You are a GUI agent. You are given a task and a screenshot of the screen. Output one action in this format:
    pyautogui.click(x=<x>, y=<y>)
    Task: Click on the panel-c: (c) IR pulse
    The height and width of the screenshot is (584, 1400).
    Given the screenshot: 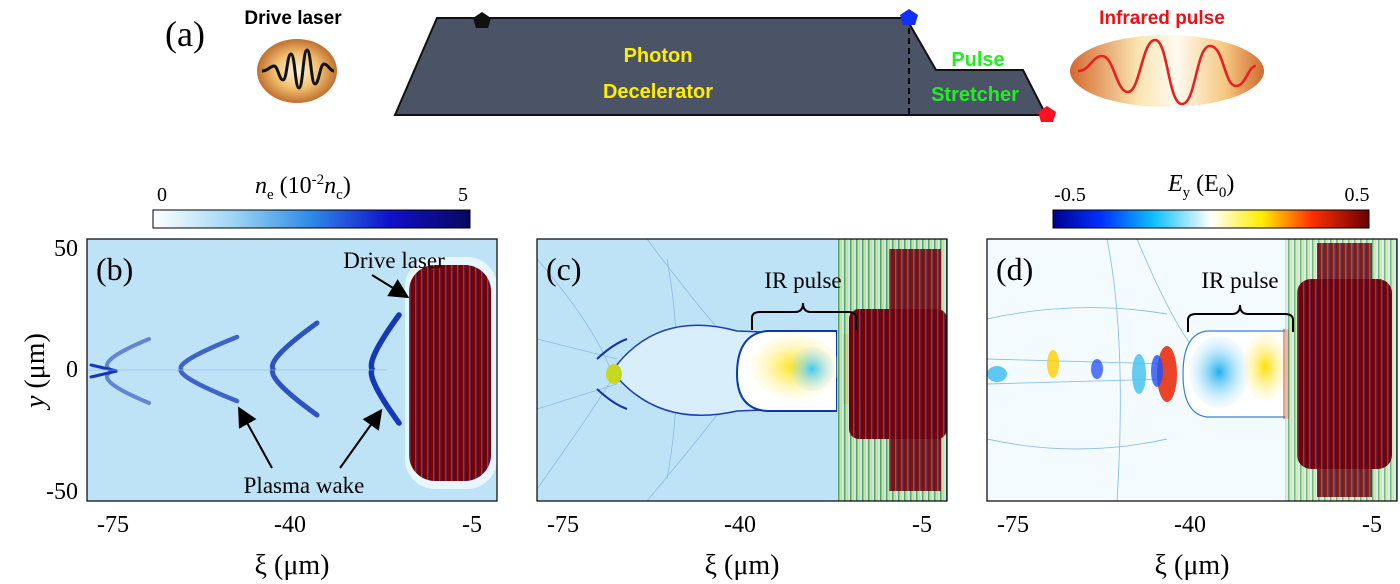 What is the action you would take?
    pyautogui.click(x=742, y=370)
    